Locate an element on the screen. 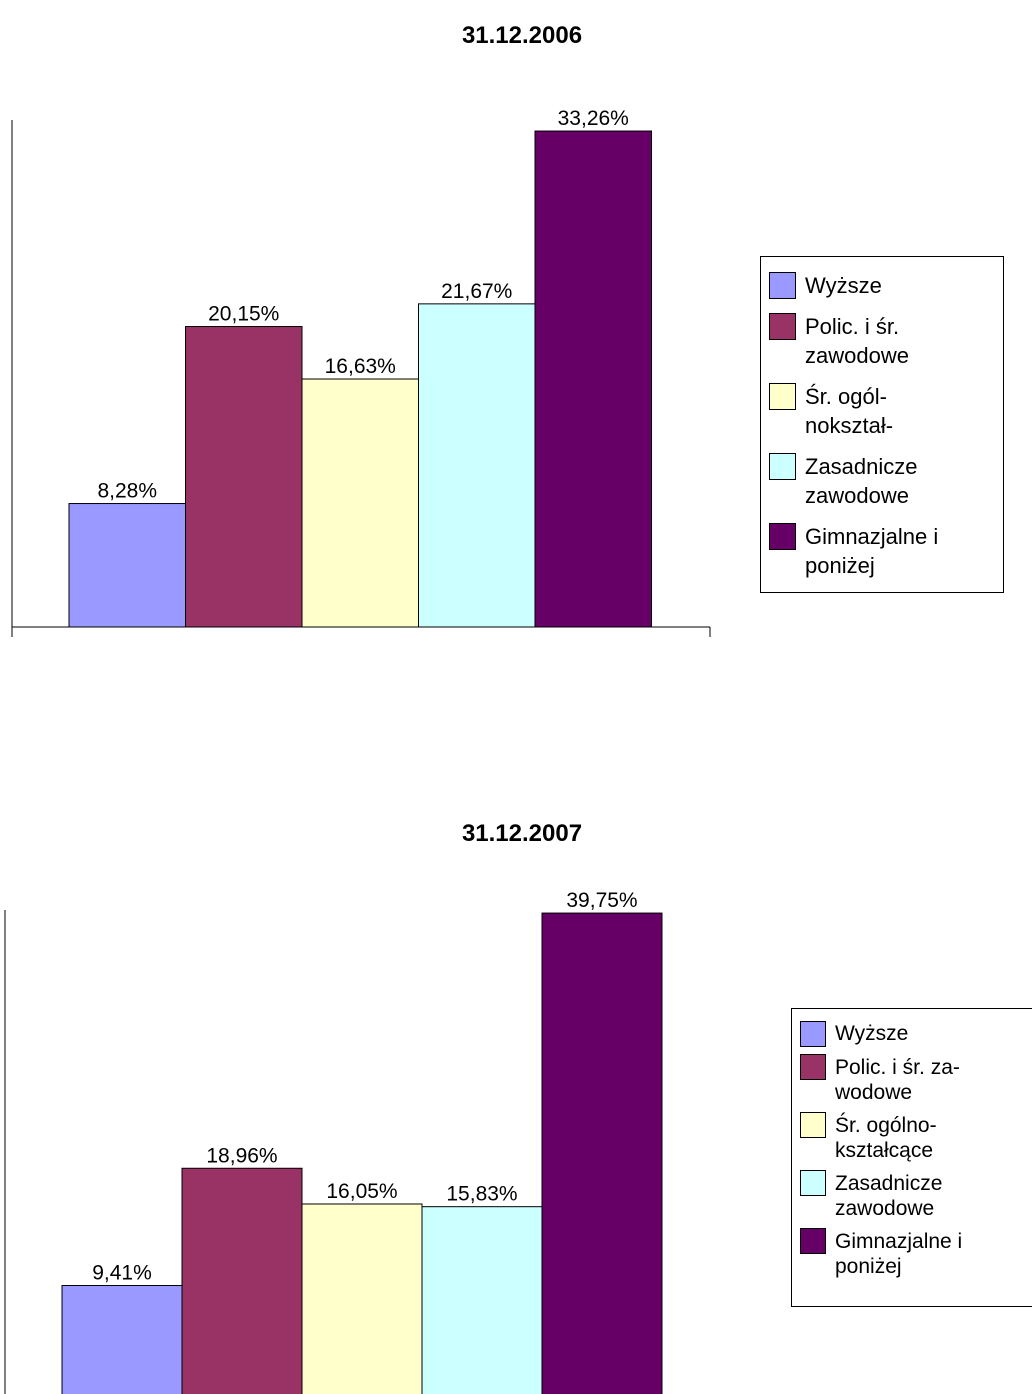 Image resolution: width=1032 pixels, height=1394 pixels. value-label: 16,05% is located at coordinates (361, 1191).